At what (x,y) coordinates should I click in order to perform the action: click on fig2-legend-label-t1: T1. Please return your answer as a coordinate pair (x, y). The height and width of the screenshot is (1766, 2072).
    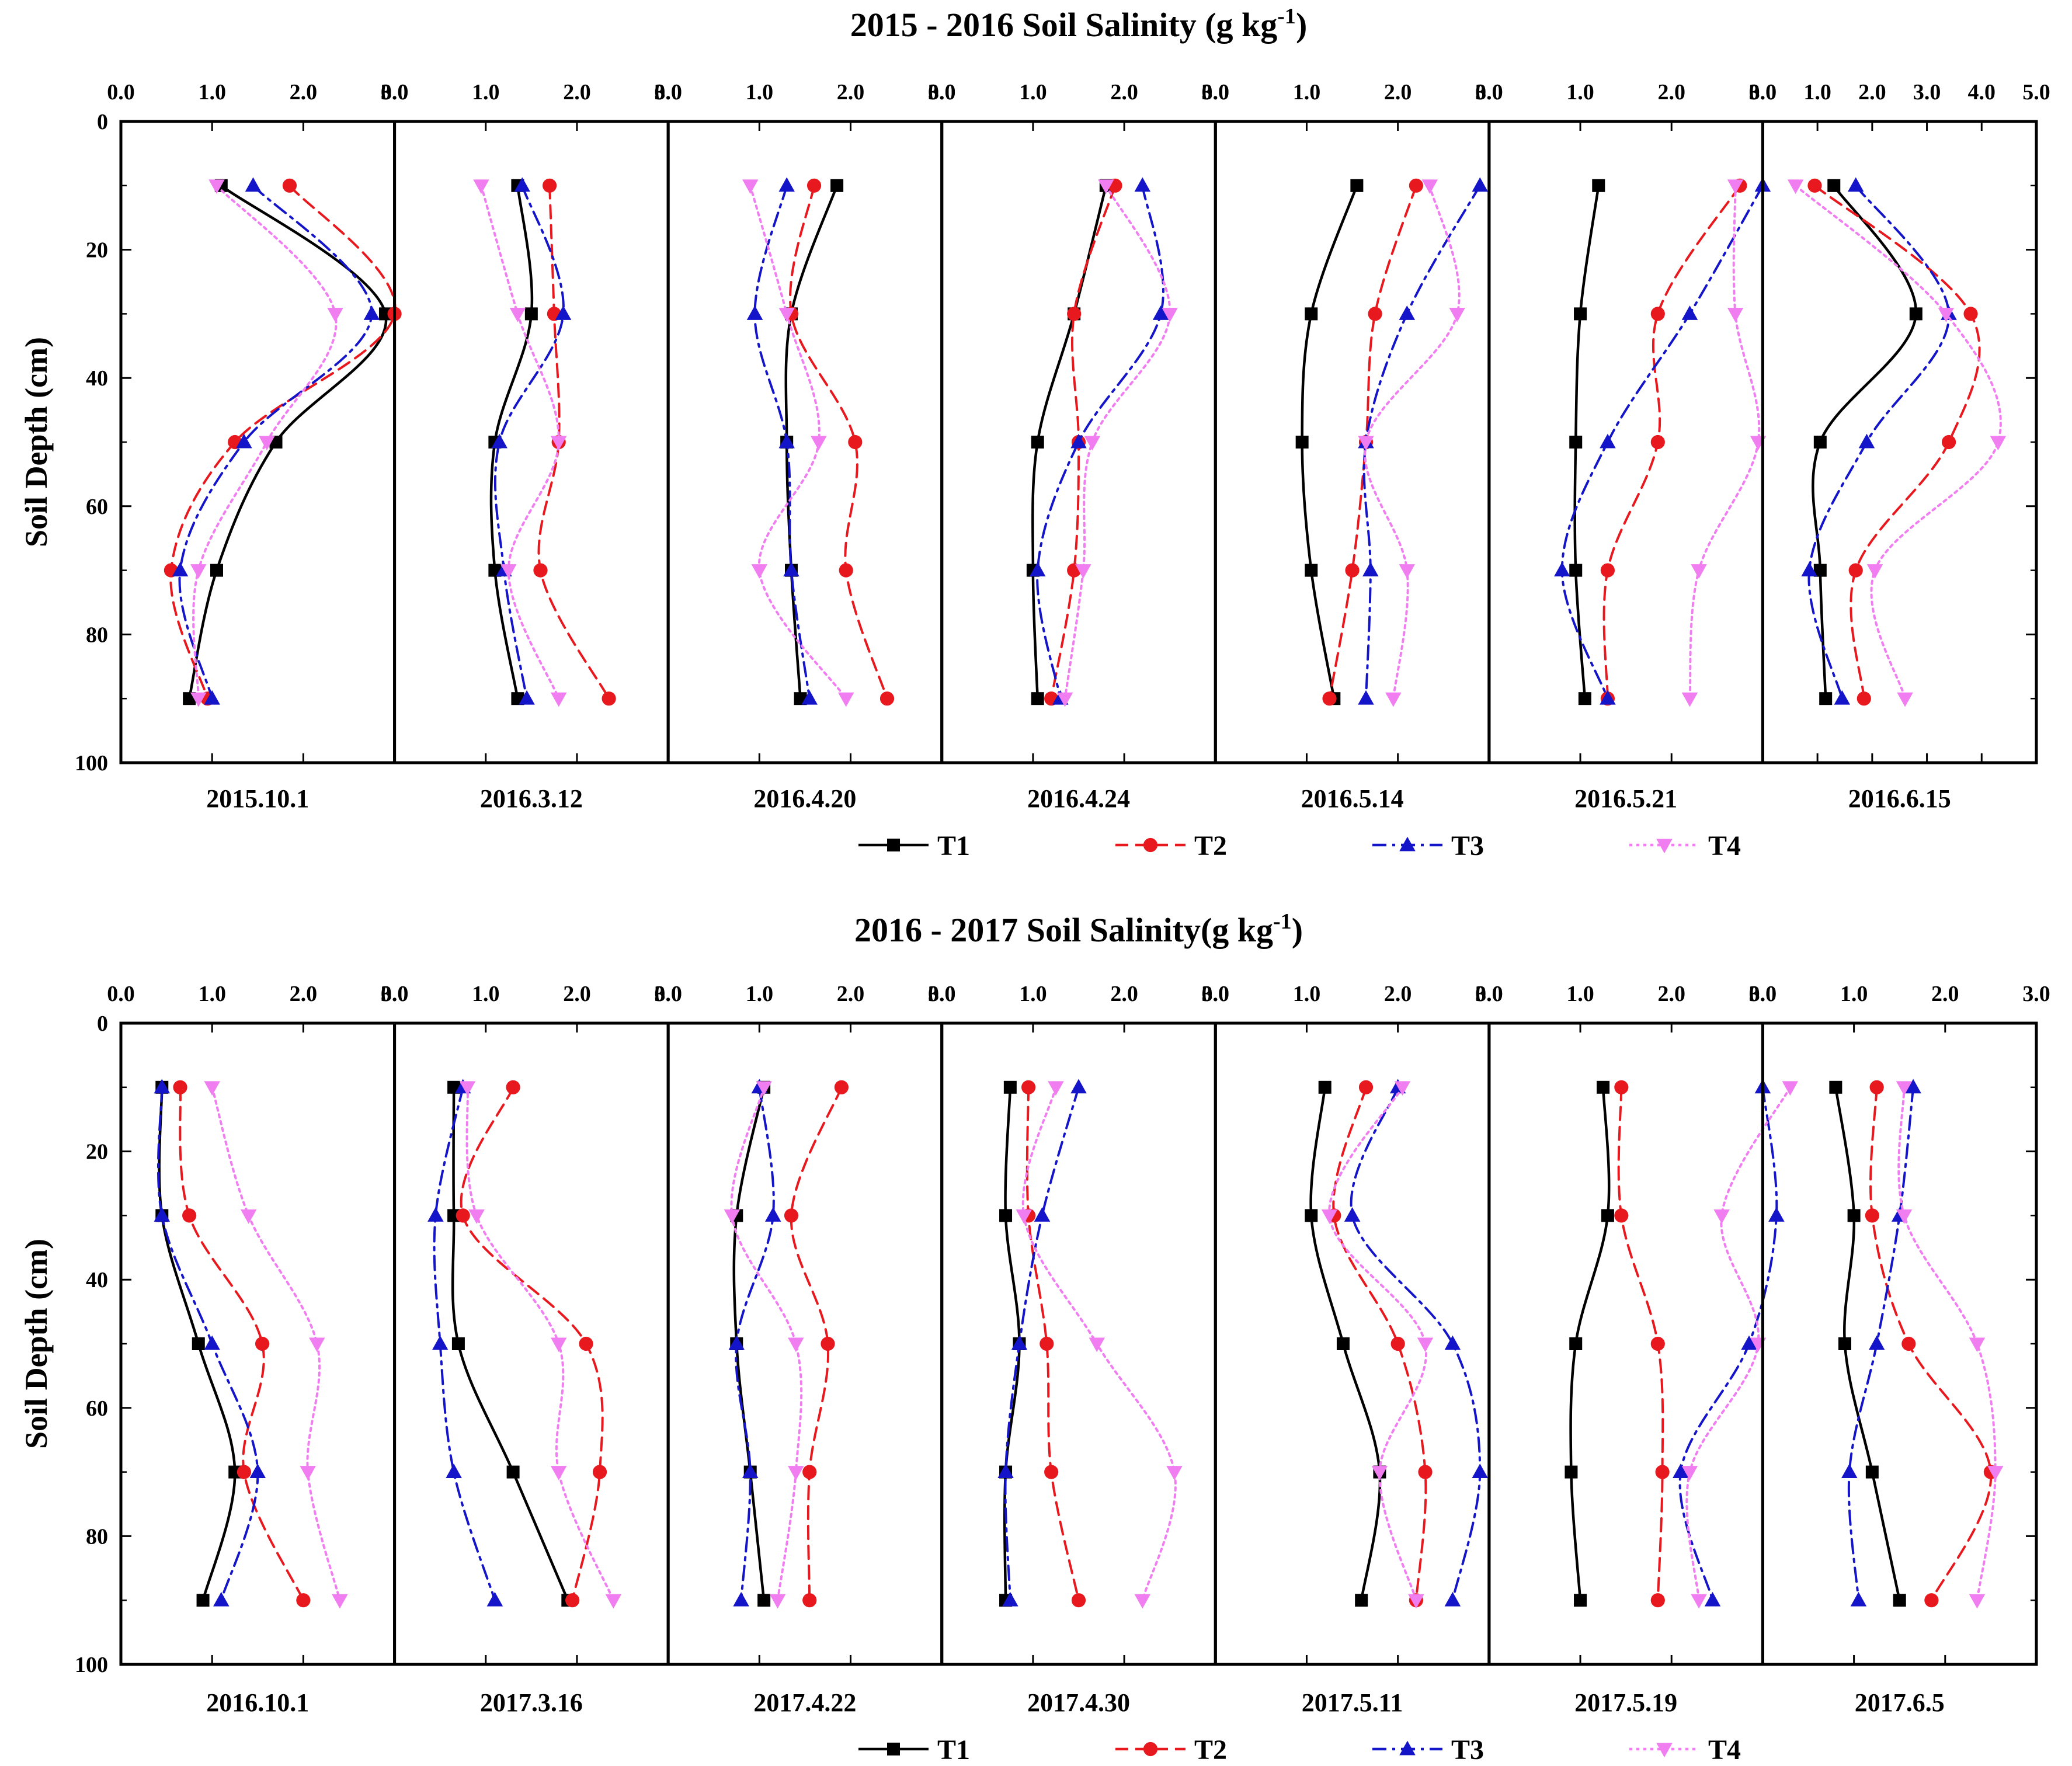
    Looking at the image, I should click on (953, 1749).